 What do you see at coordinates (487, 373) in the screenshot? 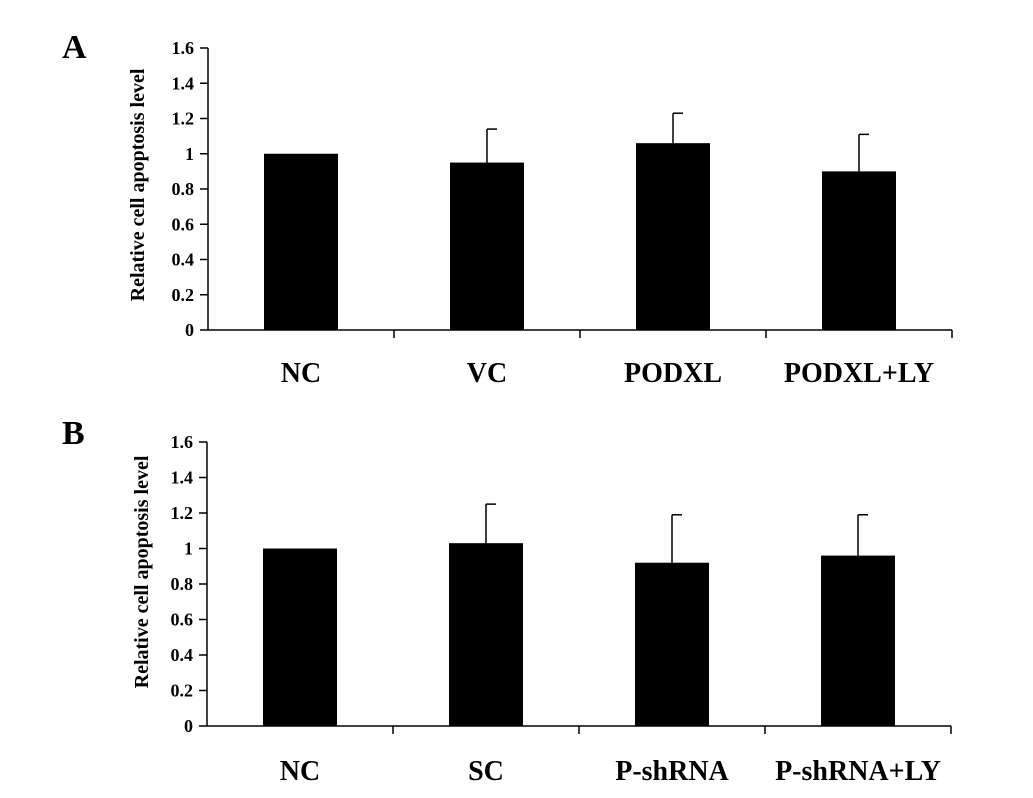
I see `x-category-label: VC` at bounding box center [487, 373].